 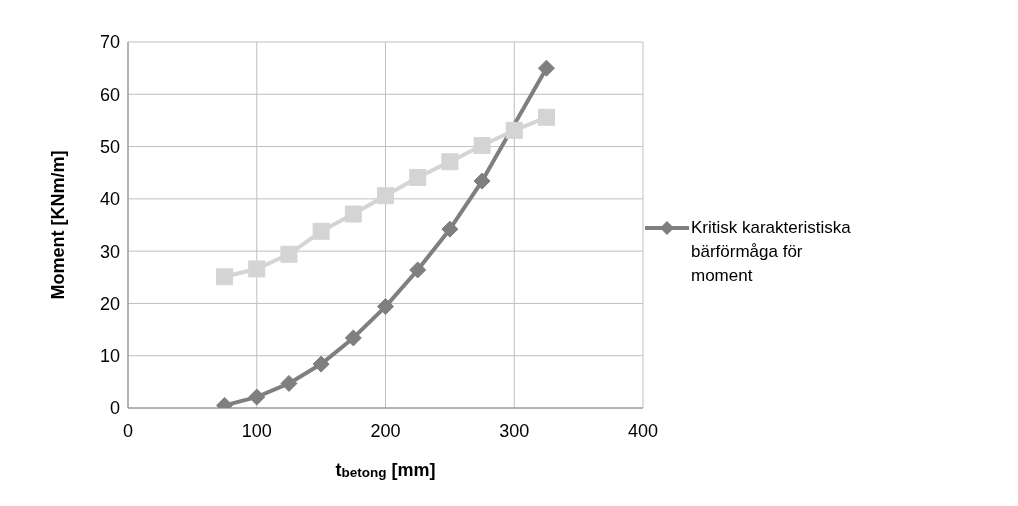 What do you see at coordinates (771, 252) in the screenshot?
I see `legend-label: Kritisk karakteristiska bärförmåga för moment` at bounding box center [771, 252].